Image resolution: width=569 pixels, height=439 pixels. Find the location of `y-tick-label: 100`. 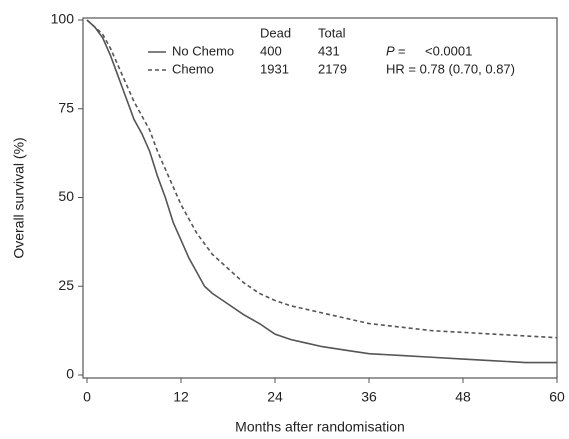

y-tick-label: 100 is located at coordinates (63, 19).